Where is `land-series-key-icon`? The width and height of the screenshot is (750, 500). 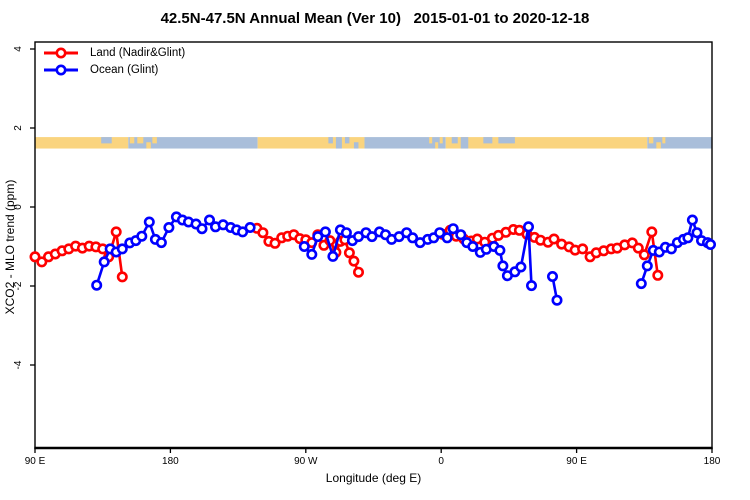 land-series-key-icon is located at coordinates (61, 52).